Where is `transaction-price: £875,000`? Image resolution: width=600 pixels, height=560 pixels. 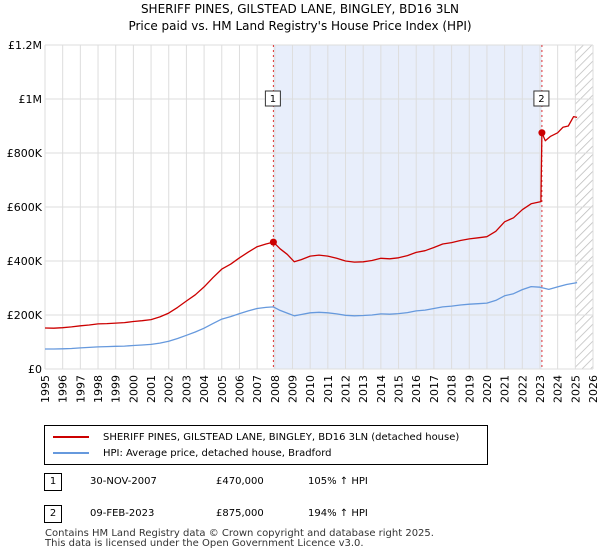 transaction-price: £875,000 is located at coordinates (240, 513).